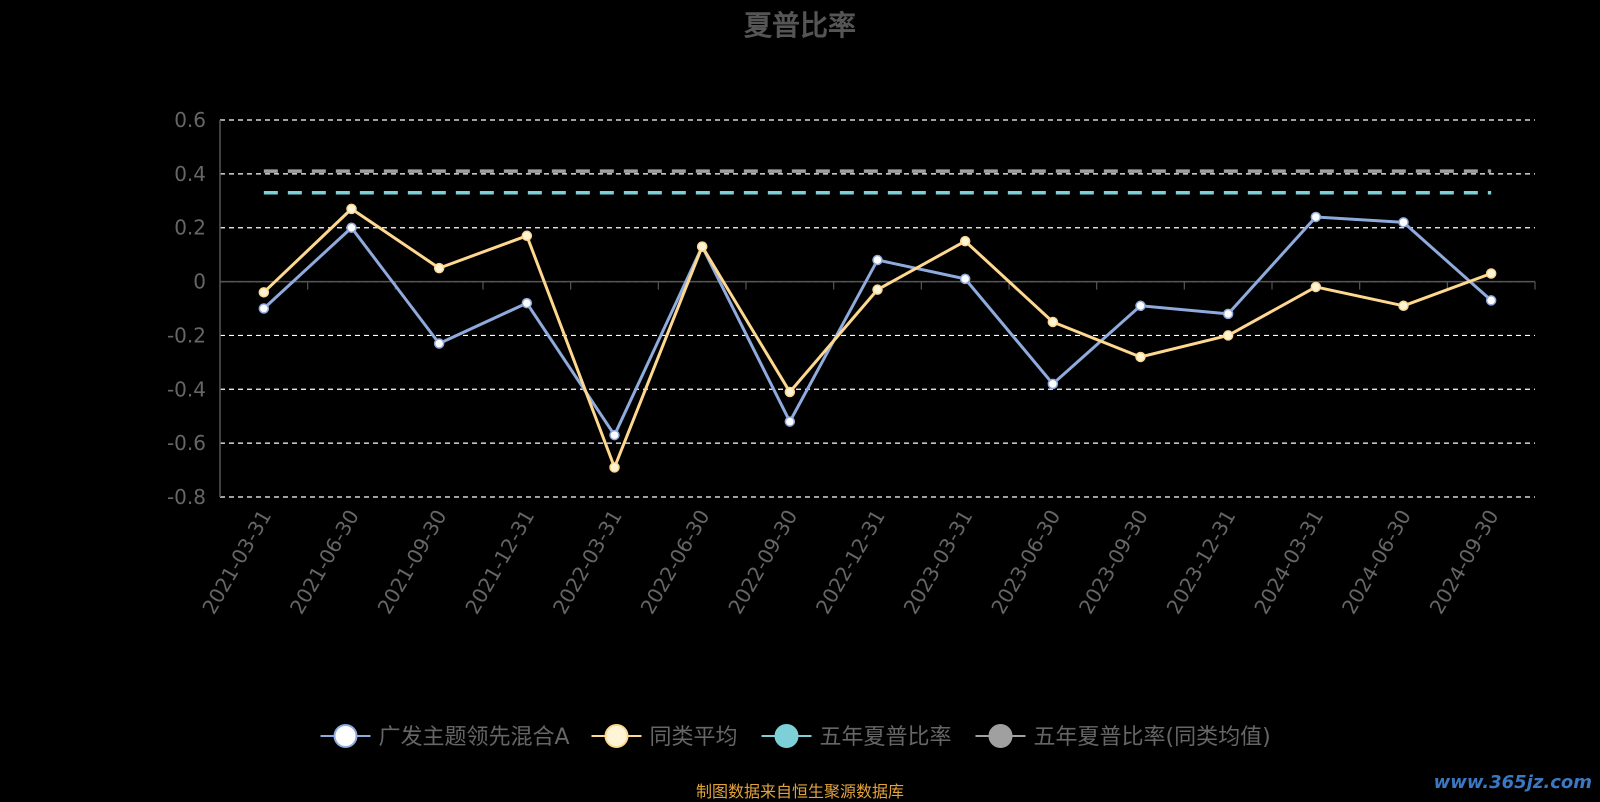 The image size is (1600, 802). Describe the element at coordinates (799, 25) in the screenshot. I see `chart-title: 夏普比率` at that location.